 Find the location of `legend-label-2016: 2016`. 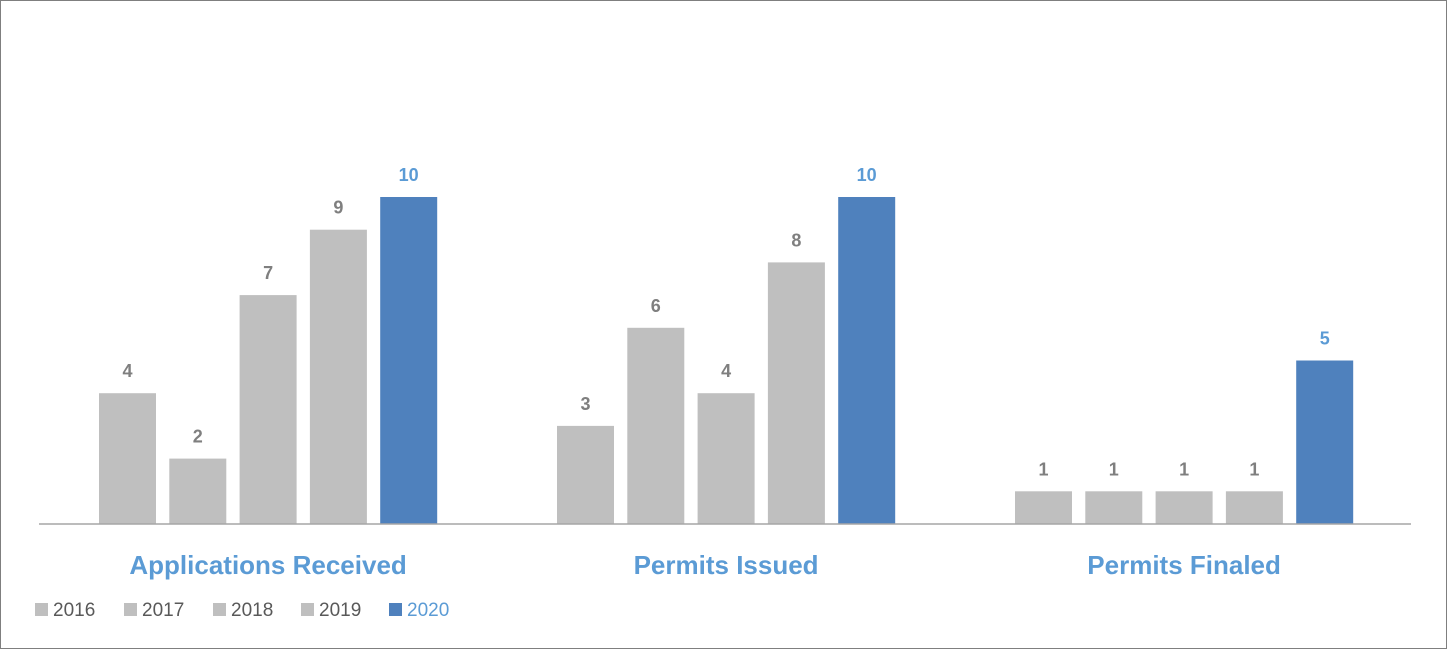

legend-label-2016: 2016 is located at coordinates (74, 610).